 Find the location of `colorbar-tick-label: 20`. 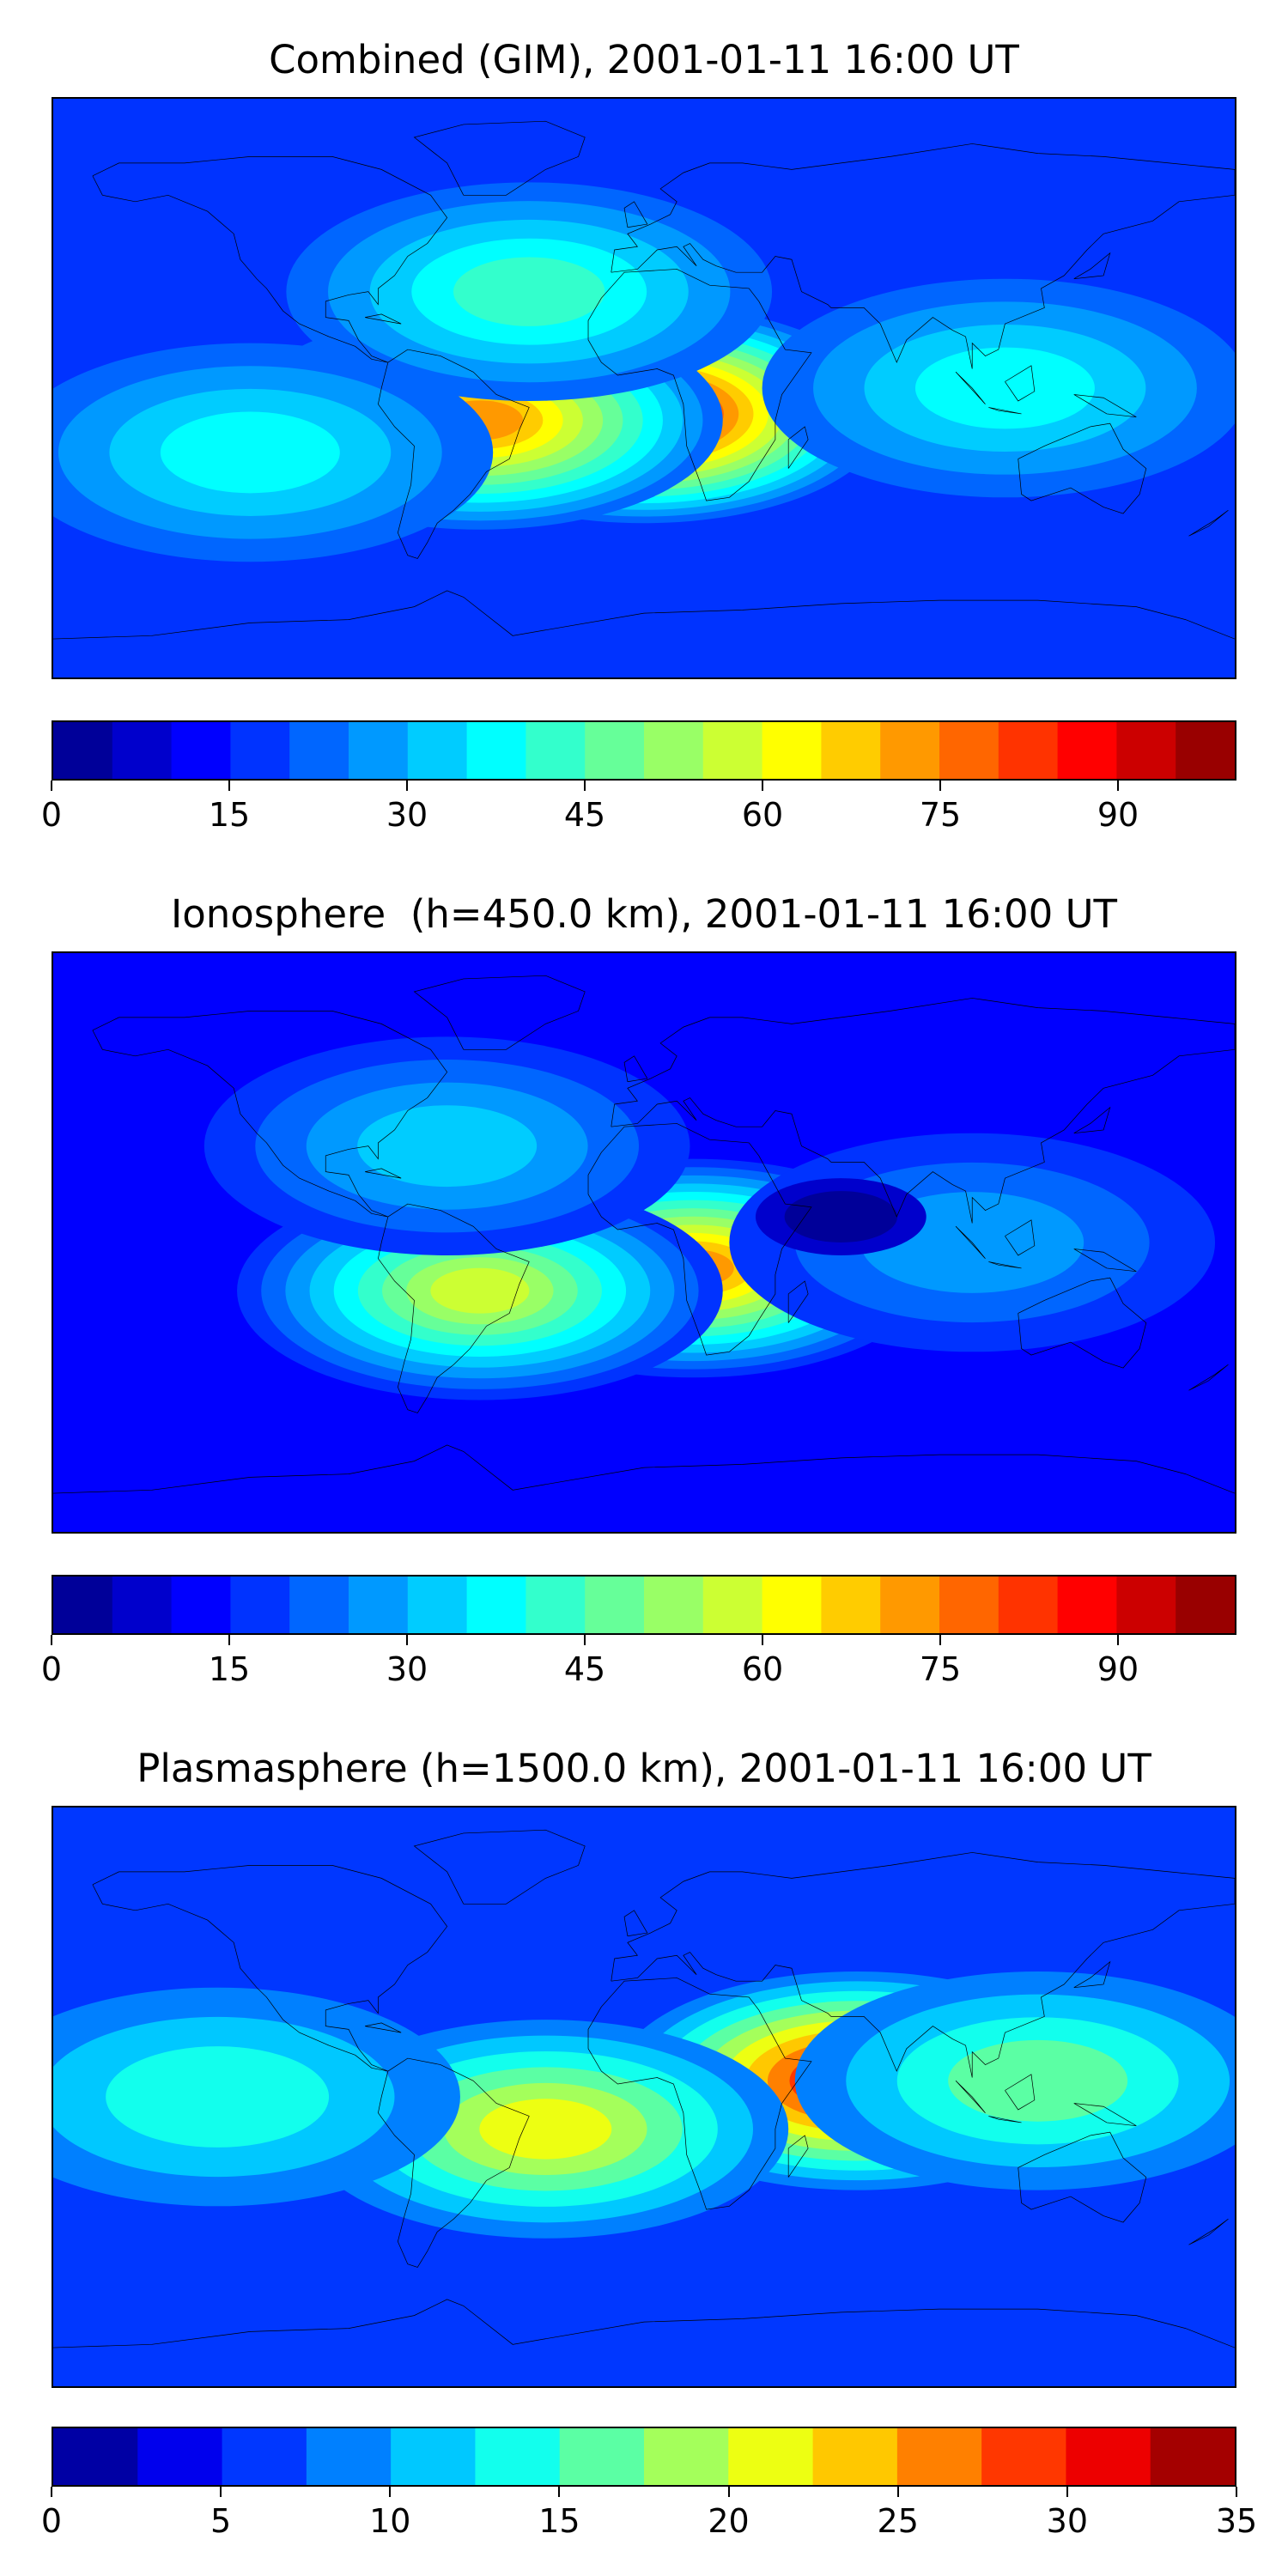

colorbar-tick-label: 20 is located at coordinates (729, 2521).